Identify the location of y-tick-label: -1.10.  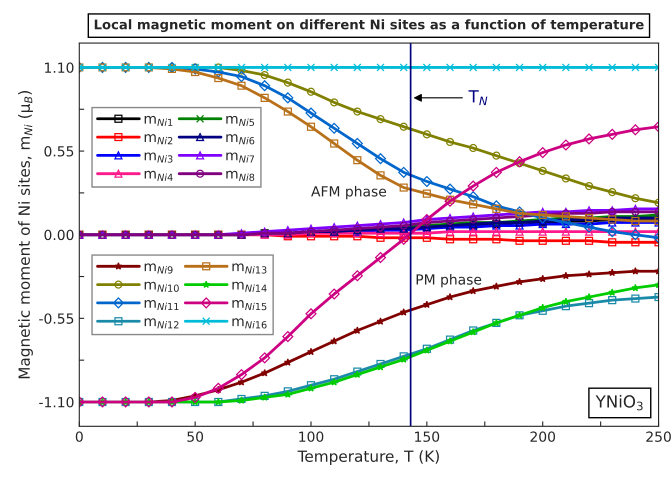
(56, 402).